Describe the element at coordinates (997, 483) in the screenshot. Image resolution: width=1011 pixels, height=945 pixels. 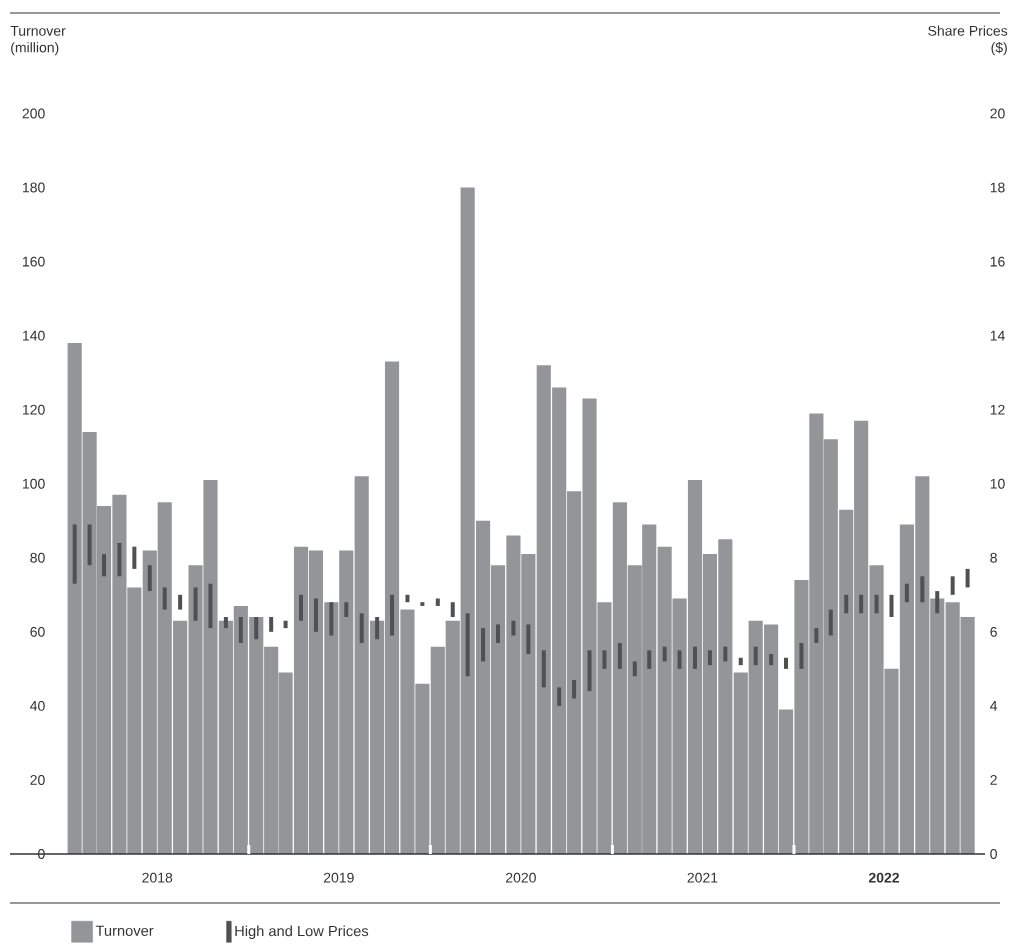
I see `y2-tick-label: 10` at that location.